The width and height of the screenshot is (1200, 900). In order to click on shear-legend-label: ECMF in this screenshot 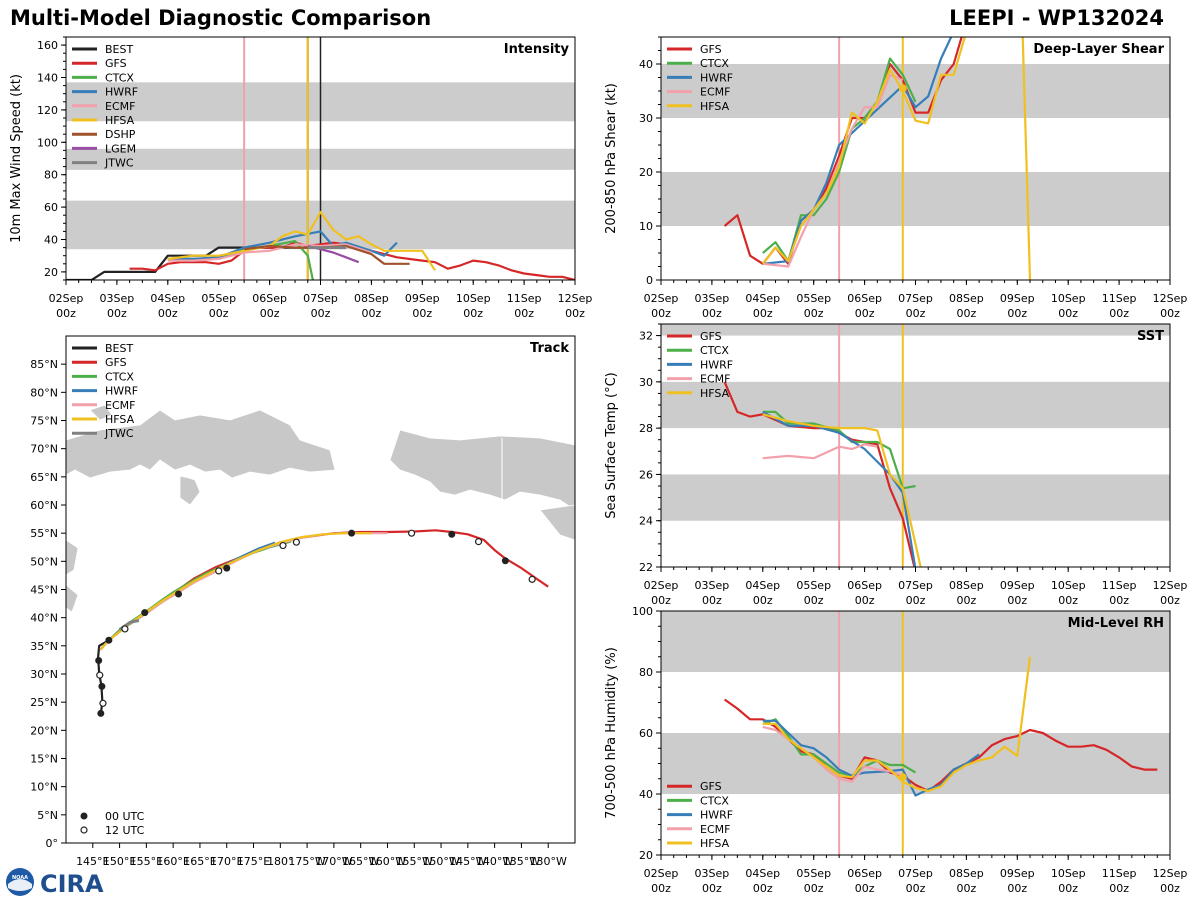, I will do `click(715, 92)`.